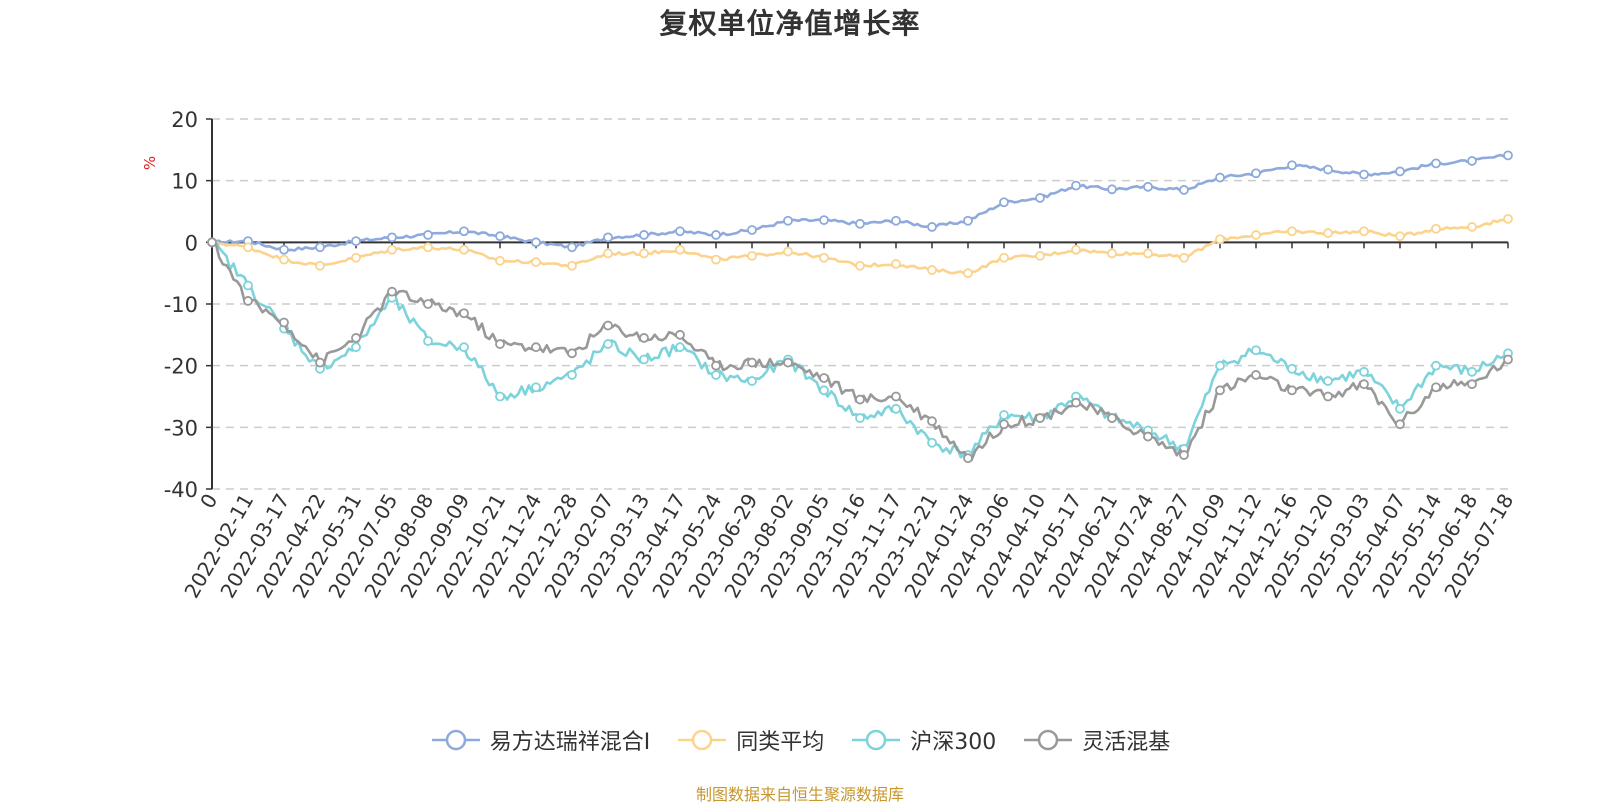 The width and height of the screenshot is (1600, 805). Describe the element at coordinates (953, 742) in the screenshot. I see `legend-label: 沪深300` at that location.